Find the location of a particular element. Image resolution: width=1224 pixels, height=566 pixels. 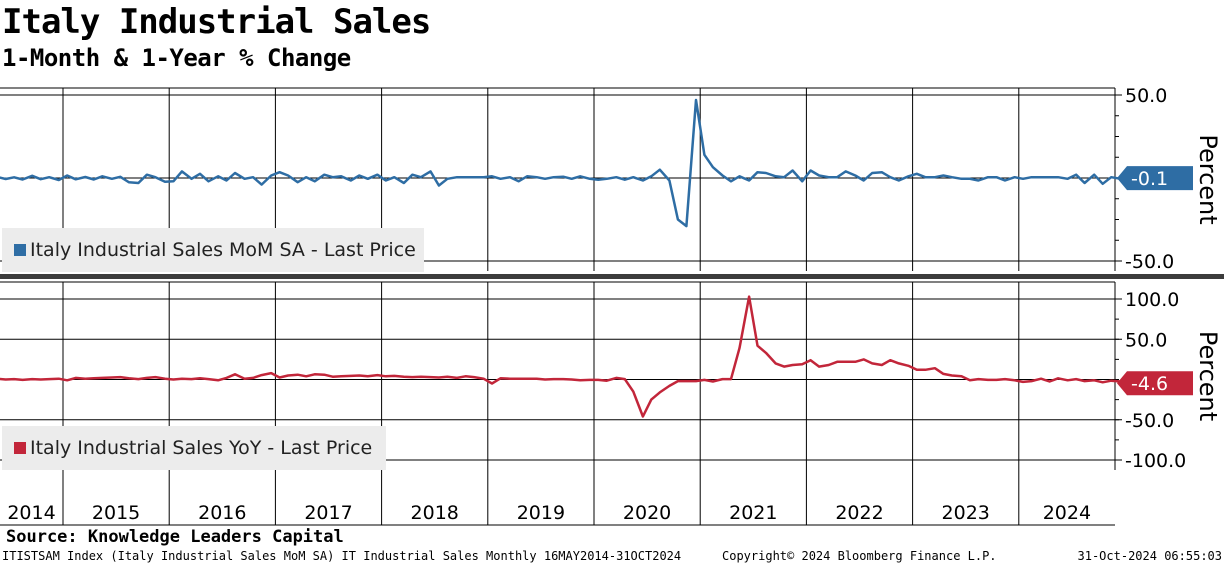

top-last-value-tag is located at coordinates (1155, 178).